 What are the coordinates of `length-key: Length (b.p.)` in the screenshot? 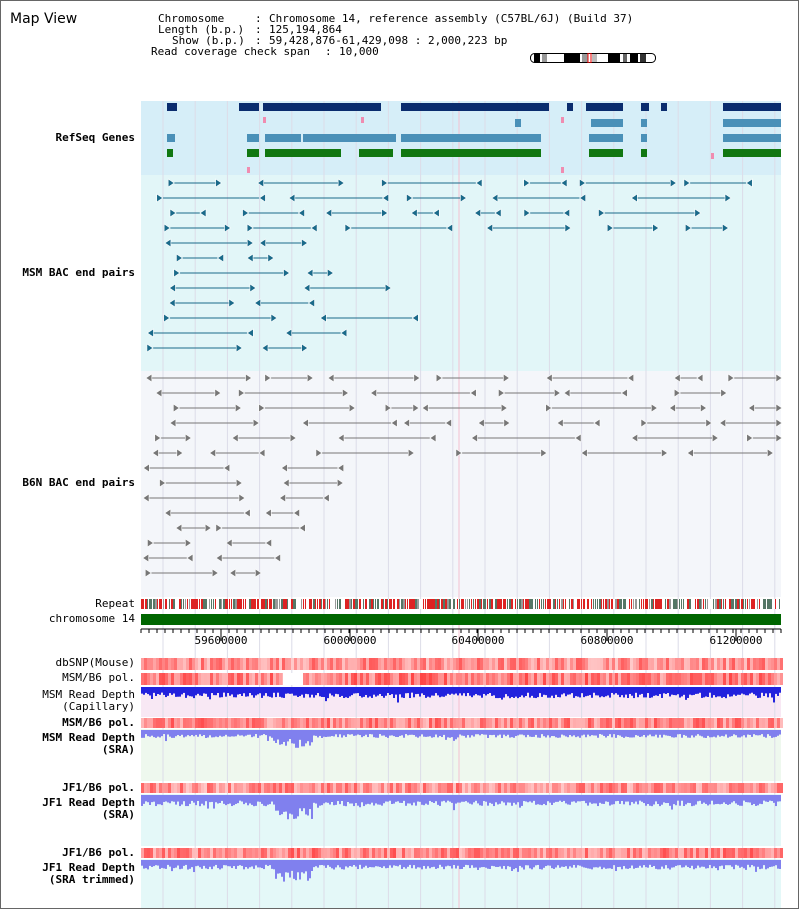 It's located at (201, 29).